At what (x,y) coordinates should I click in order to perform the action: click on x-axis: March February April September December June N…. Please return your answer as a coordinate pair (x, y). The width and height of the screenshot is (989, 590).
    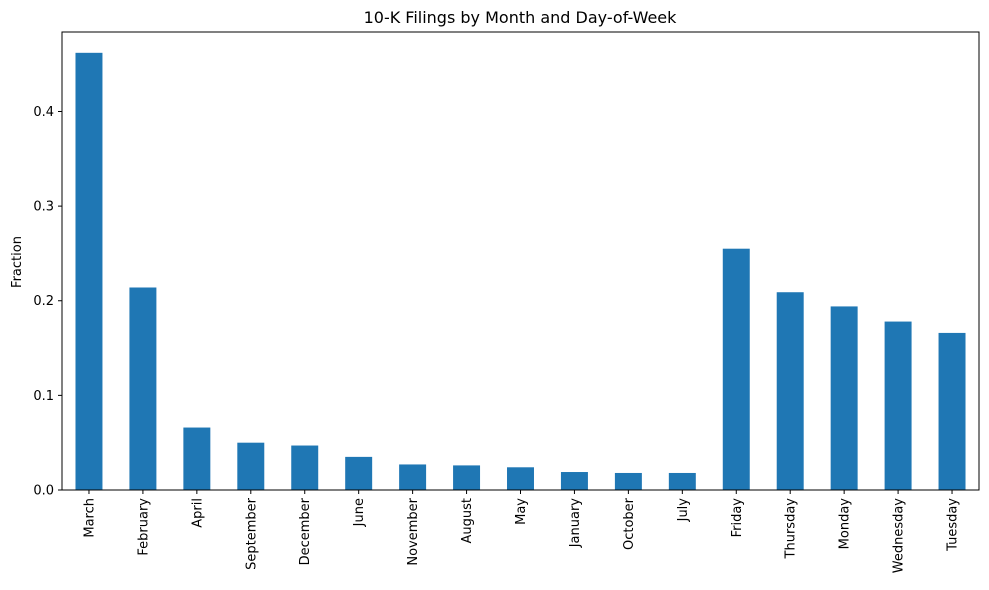
    Looking at the image, I should click on (521, 532).